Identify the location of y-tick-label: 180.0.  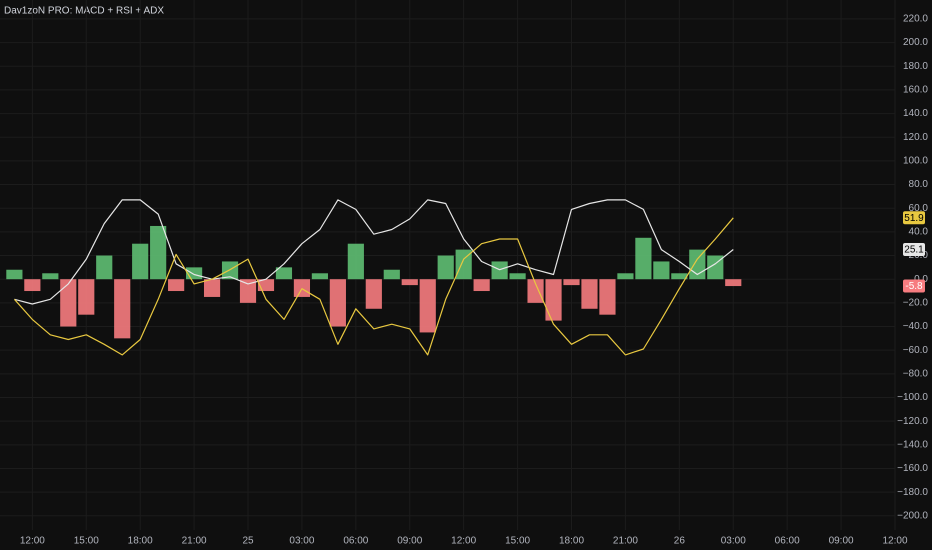
(915, 66).